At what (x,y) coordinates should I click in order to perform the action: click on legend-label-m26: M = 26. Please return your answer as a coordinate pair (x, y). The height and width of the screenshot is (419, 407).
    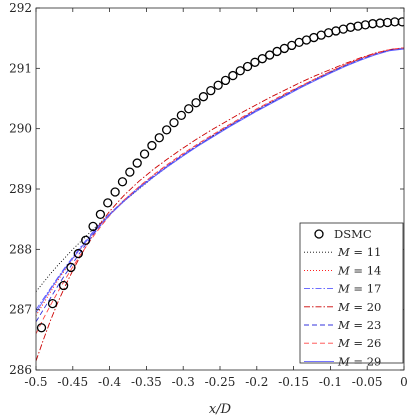
    Looking at the image, I should click on (359, 343).